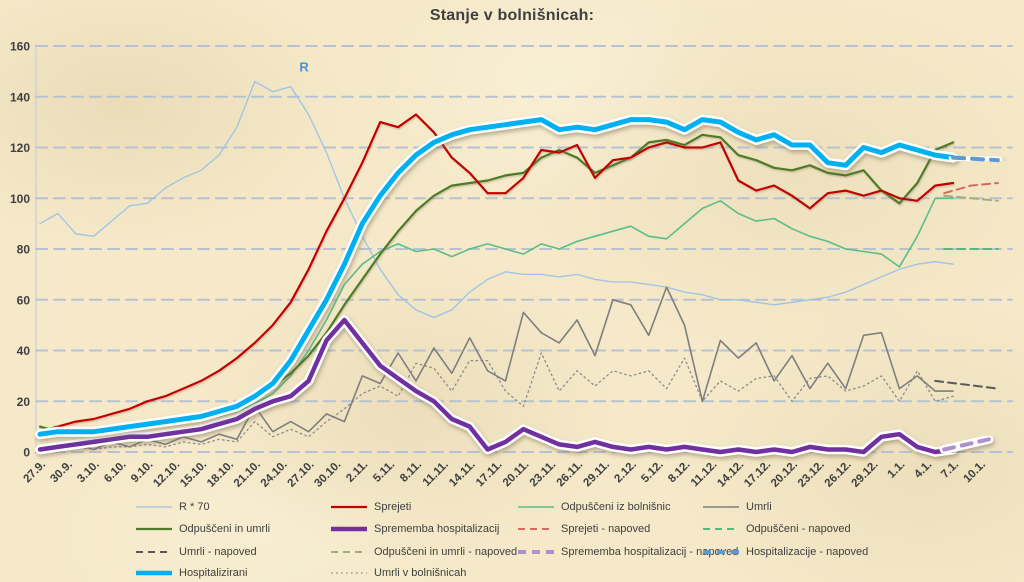 The width and height of the screenshot is (1024, 582). What do you see at coordinates (730, 474) in the screenshot?
I see `x-axis-tick-label: 14.12.` at bounding box center [730, 474].